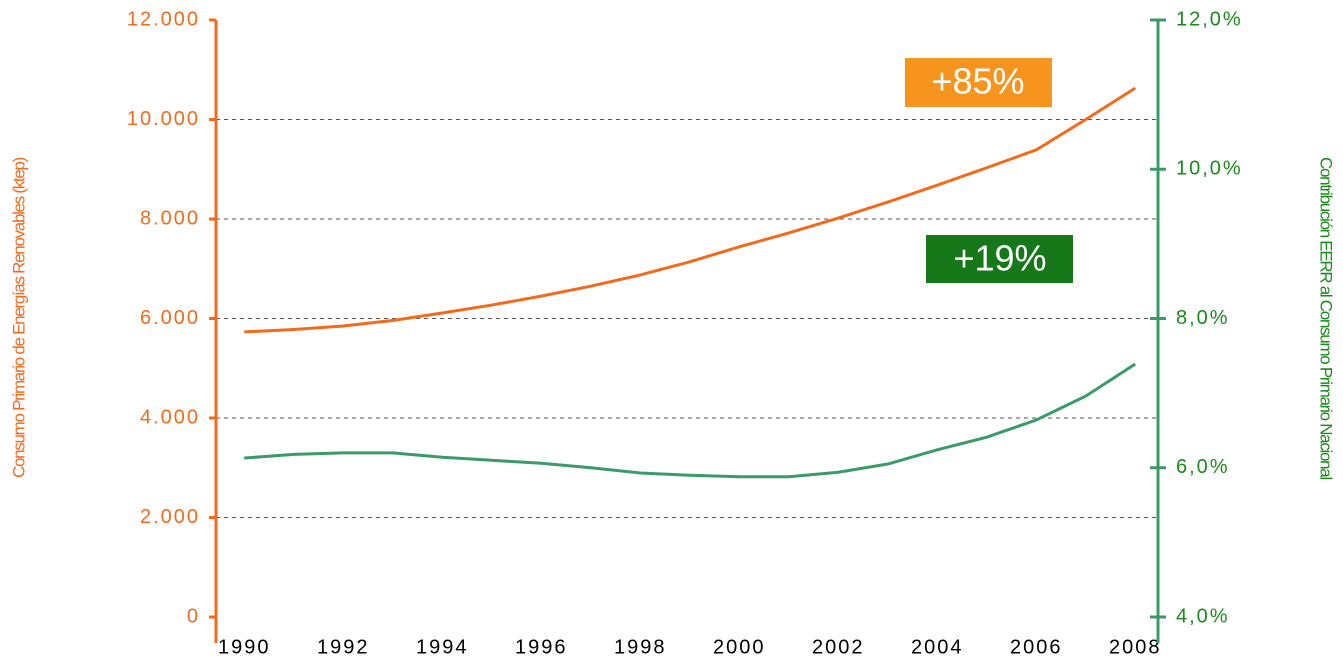  I want to click on y2-tick-label: 4,0%, so click(1203, 616).